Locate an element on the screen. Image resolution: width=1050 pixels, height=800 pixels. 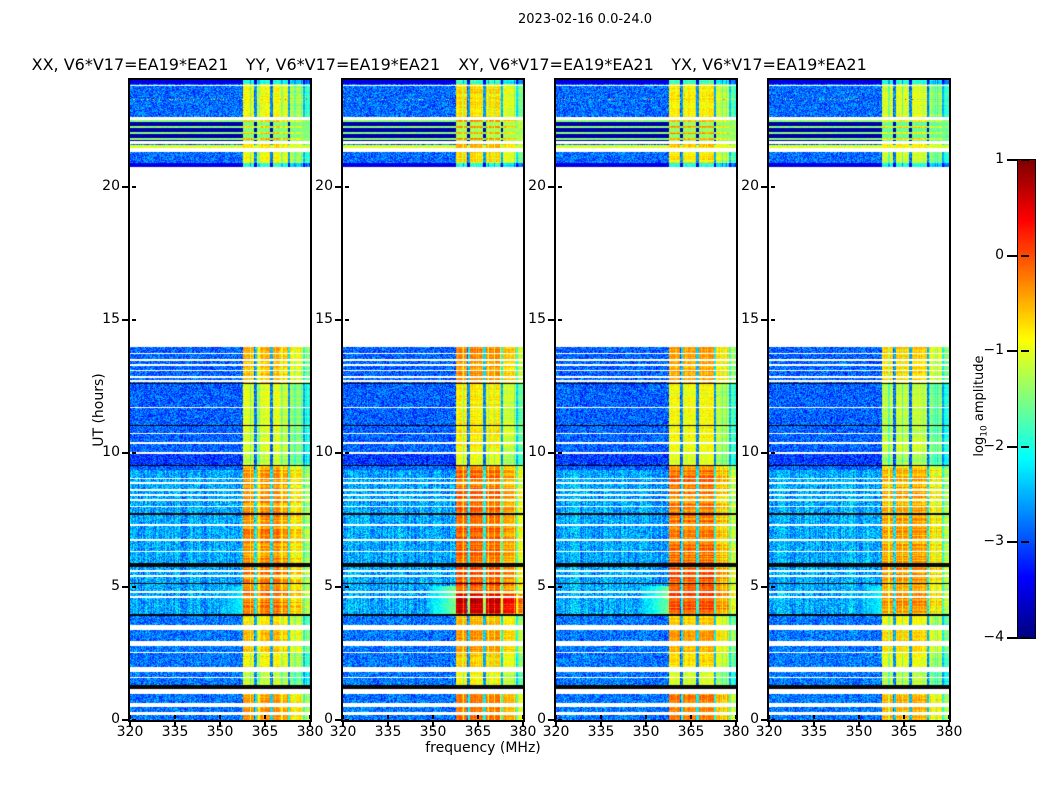
spectrogram-canvas-yy is located at coordinates (433, 400).